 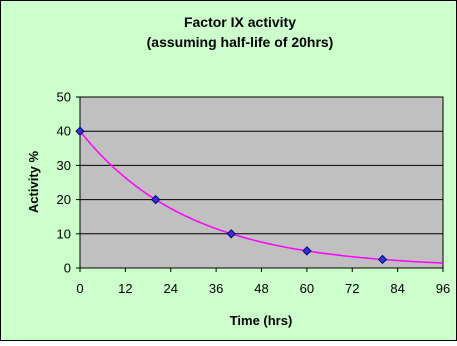 What do you see at coordinates (261, 320) in the screenshot?
I see `x-axis-label: Time (hrs)` at bounding box center [261, 320].